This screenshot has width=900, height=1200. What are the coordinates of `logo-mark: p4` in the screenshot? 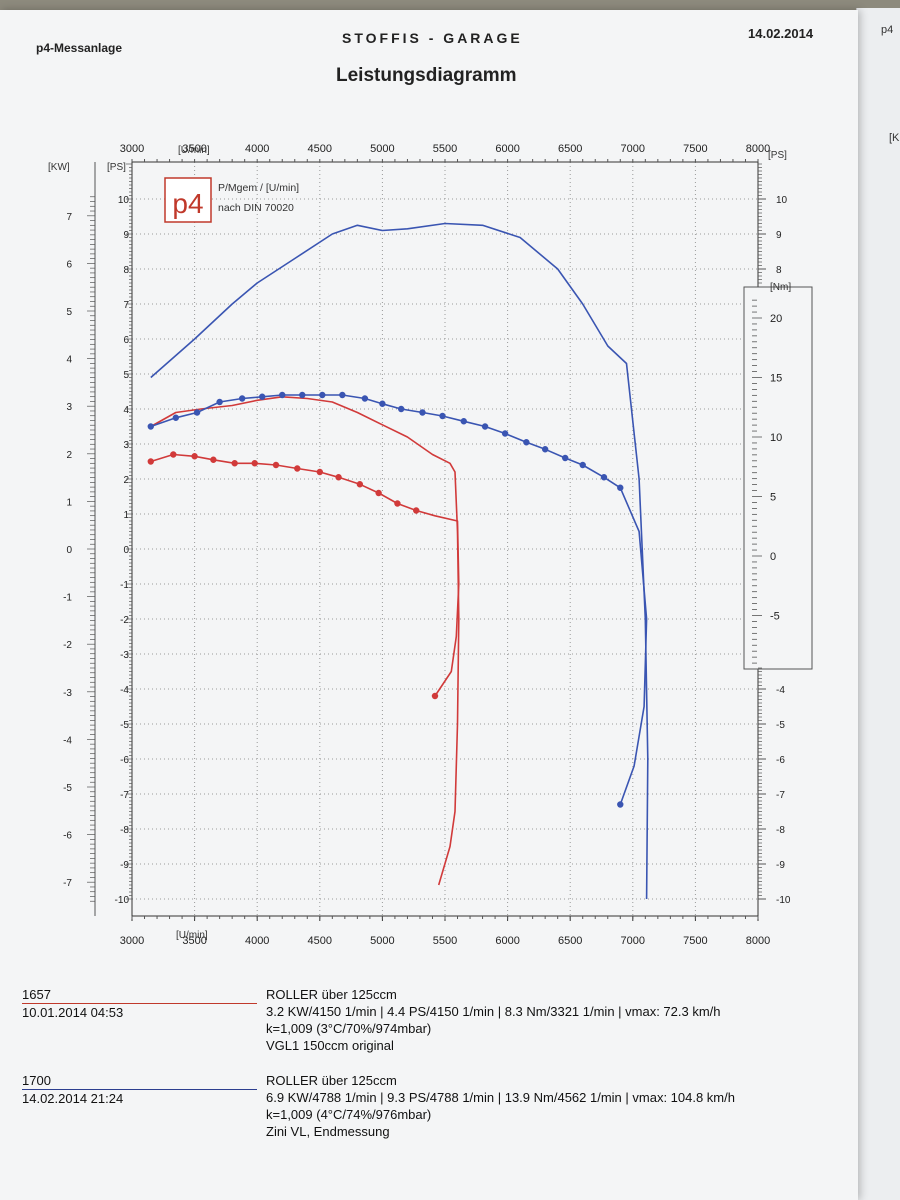 It's located at (187, 203).